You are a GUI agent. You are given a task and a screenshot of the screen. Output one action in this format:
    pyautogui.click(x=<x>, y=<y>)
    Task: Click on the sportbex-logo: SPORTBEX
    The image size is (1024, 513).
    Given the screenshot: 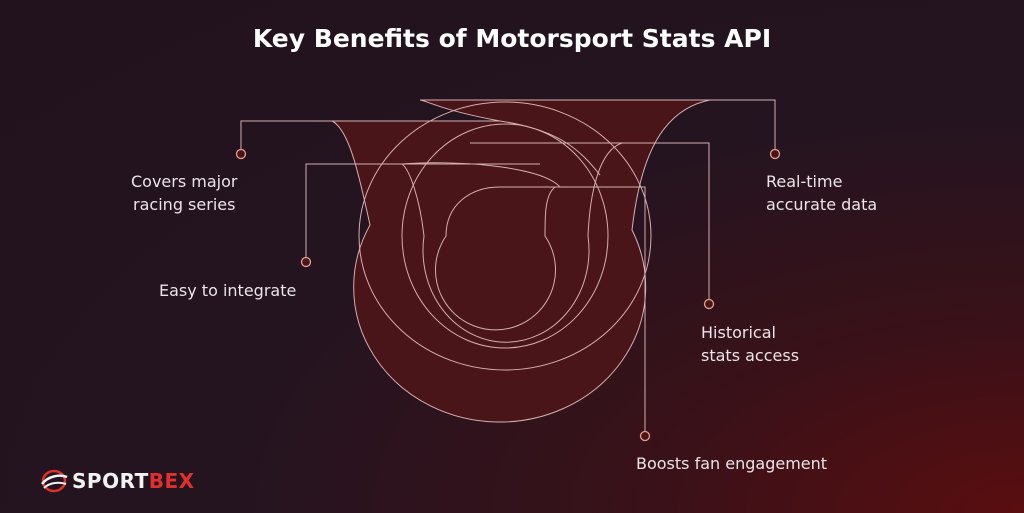 What is the action you would take?
    pyautogui.click(x=117, y=481)
    